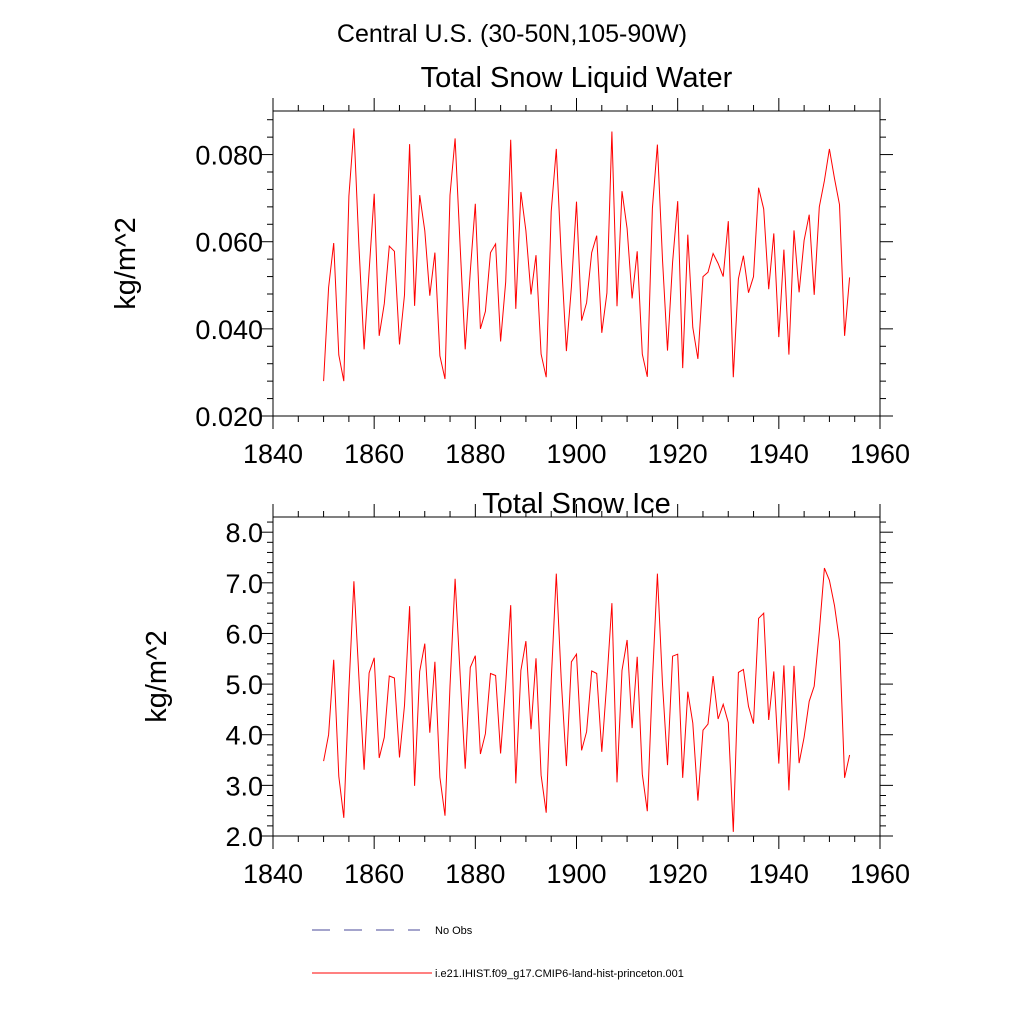  Describe the element at coordinates (244, 533) in the screenshot. I see `chart-1-ytick-label: 8.0` at that location.